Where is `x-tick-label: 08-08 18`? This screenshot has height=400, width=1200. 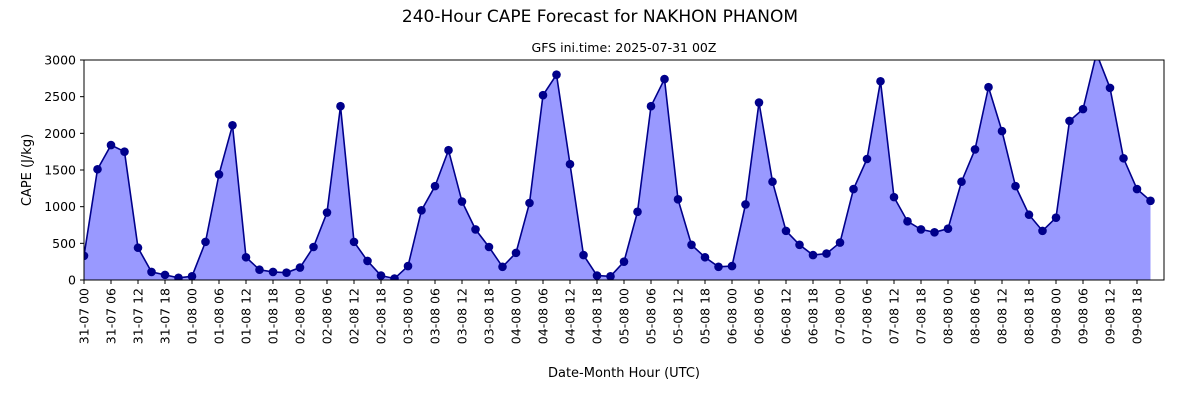 x-tick-label: 08-08 18 is located at coordinates (1029, 316).